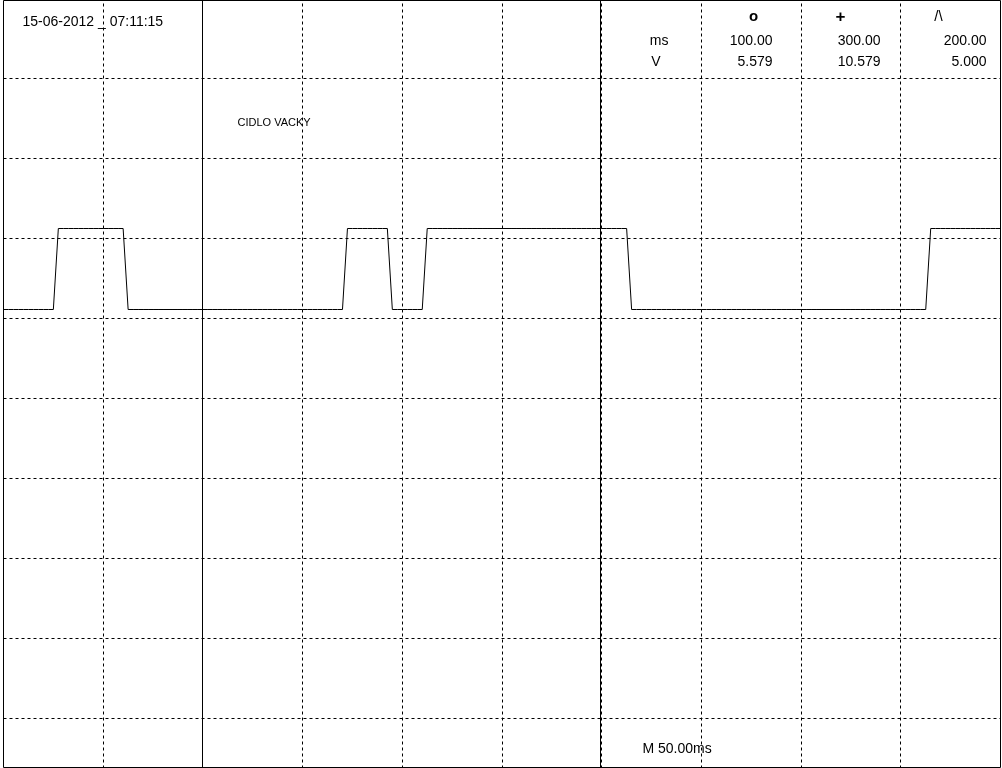 Image resolution: width=1002 pixels, height=768 pixels. I want to click on text: ms, so click(659, 39).